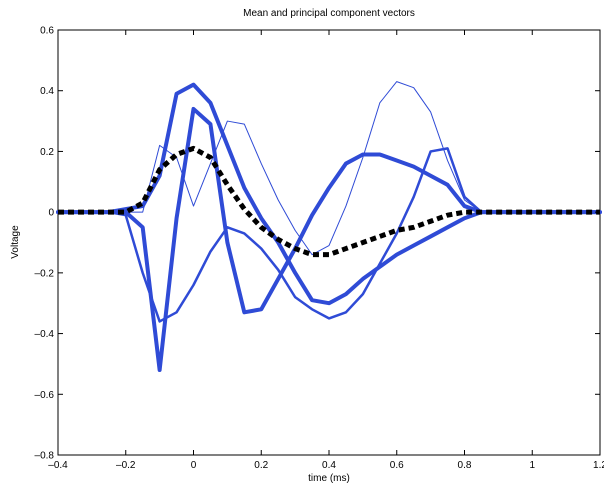 The width and height of the screenshot is (604, 488). What do you see at coordinates (58, 465) in the screenshot?
I see `x-tick-label: –0.4` at bounding box center [58, 465].